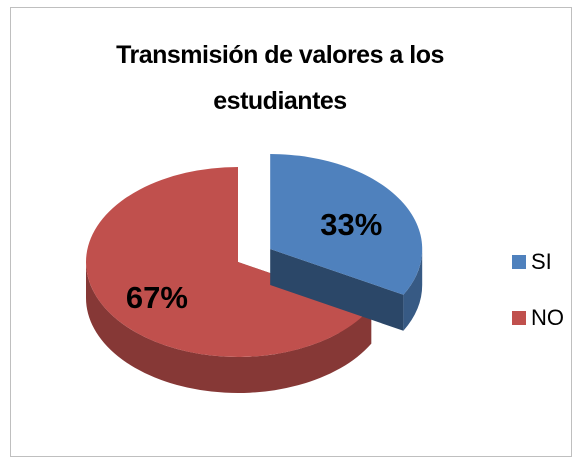 Image resolution: width=572 pixels, height=458 pixels. I want to click on slice, so click(346, 224).